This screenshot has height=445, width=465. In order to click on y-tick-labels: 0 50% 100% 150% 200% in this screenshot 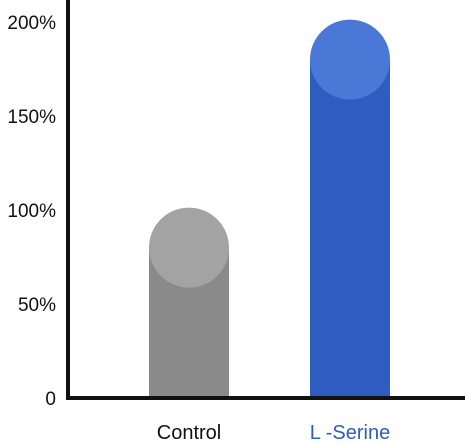, I will do `click(31, 211)`.